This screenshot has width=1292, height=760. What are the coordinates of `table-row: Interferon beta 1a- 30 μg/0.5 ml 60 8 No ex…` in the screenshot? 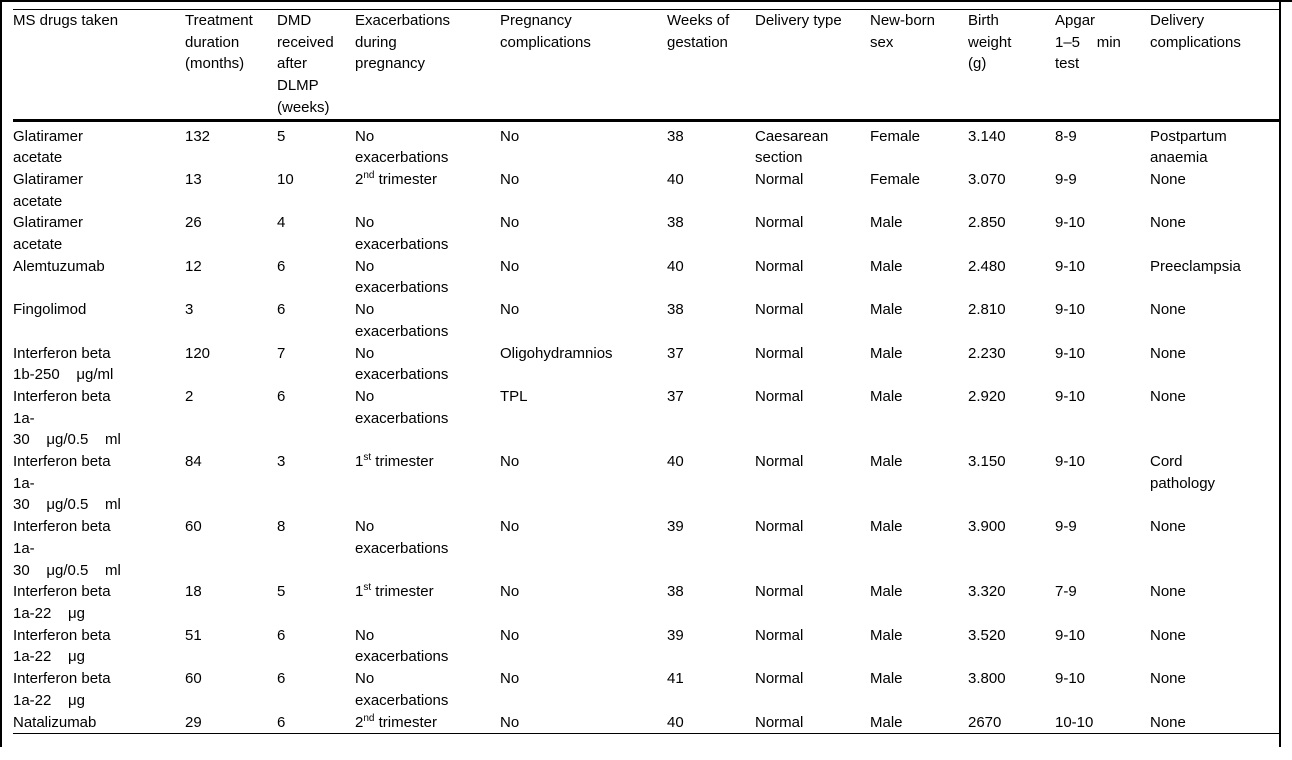 It's located at (646, 548).